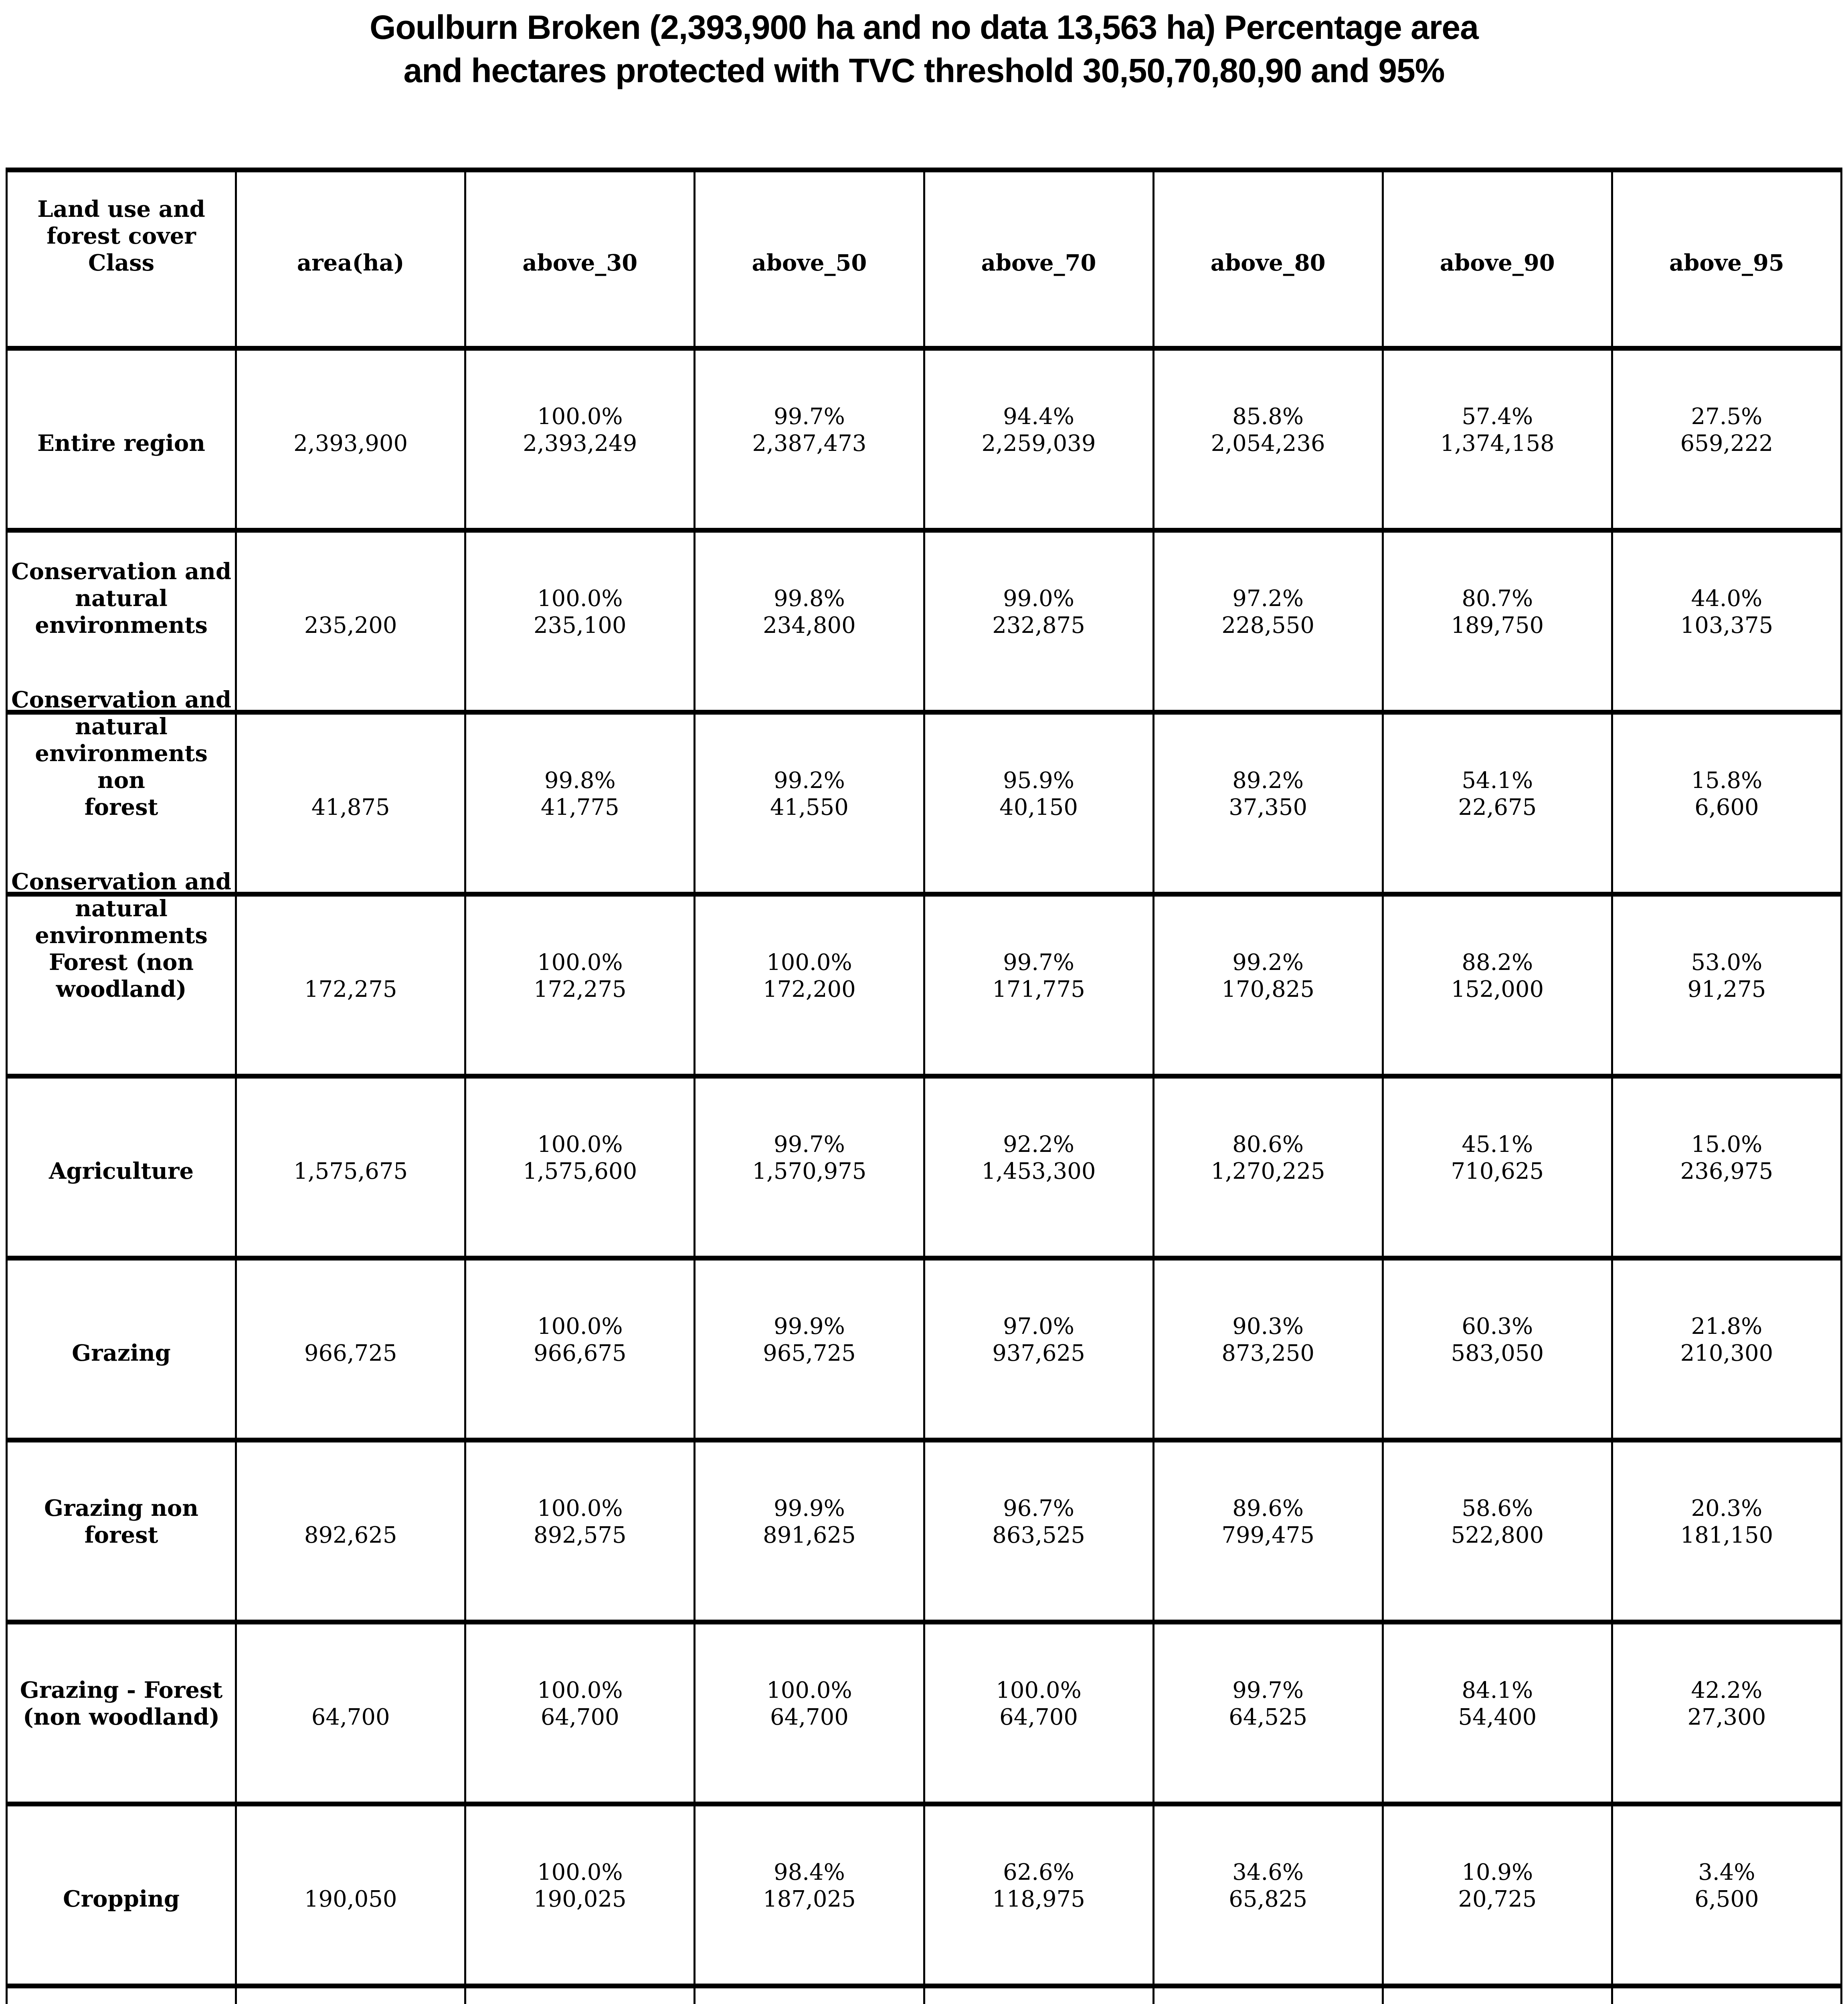 This screenshot has height=2004, width=1848. I want to click on threshold-cell: 34.6% 65,825, so click(1268, 1895).